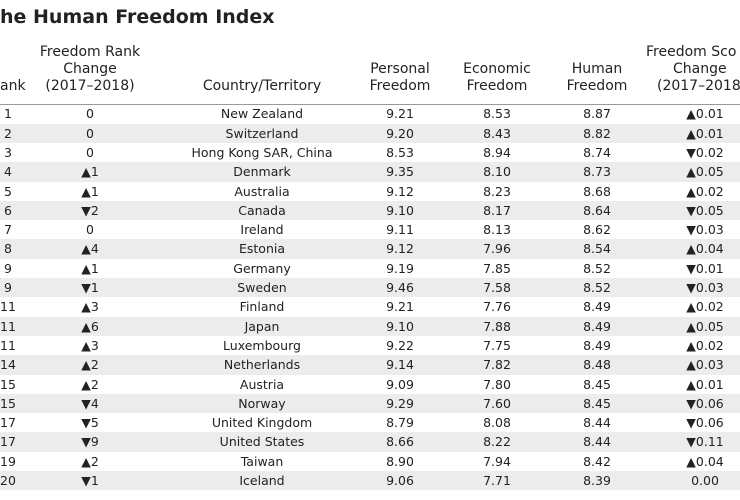  Describe the element at coordinates (400, 288) in the screenshot. I see `table-cell: 9.46` at that location.